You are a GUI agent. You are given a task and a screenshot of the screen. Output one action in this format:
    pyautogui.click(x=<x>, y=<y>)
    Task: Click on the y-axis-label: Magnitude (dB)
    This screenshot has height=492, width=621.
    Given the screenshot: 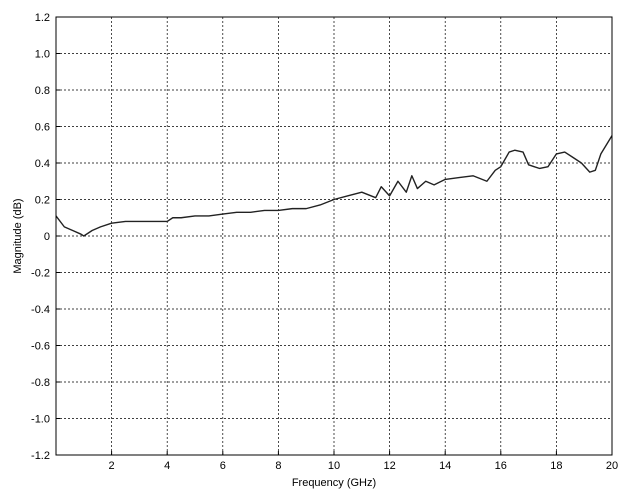 What is the action you would take?
    pyautogui.click(x=18, y=235)
    